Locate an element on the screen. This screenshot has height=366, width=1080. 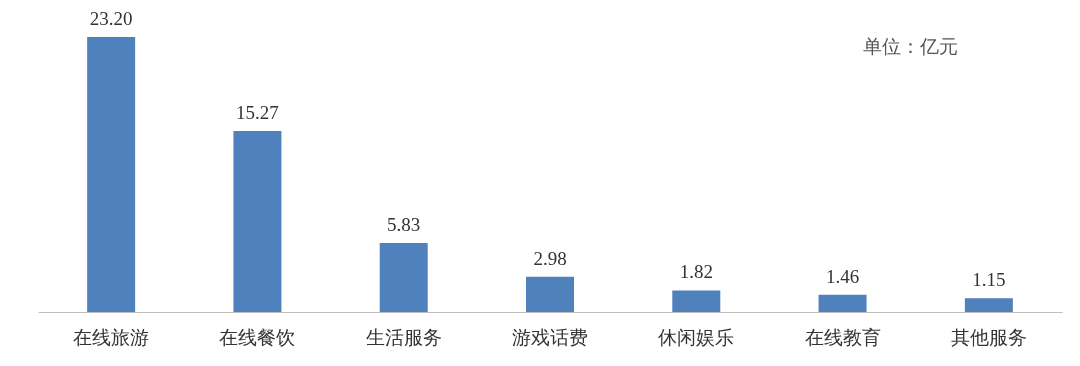
data-label: 1.46 is located at coordinates (842, 276).